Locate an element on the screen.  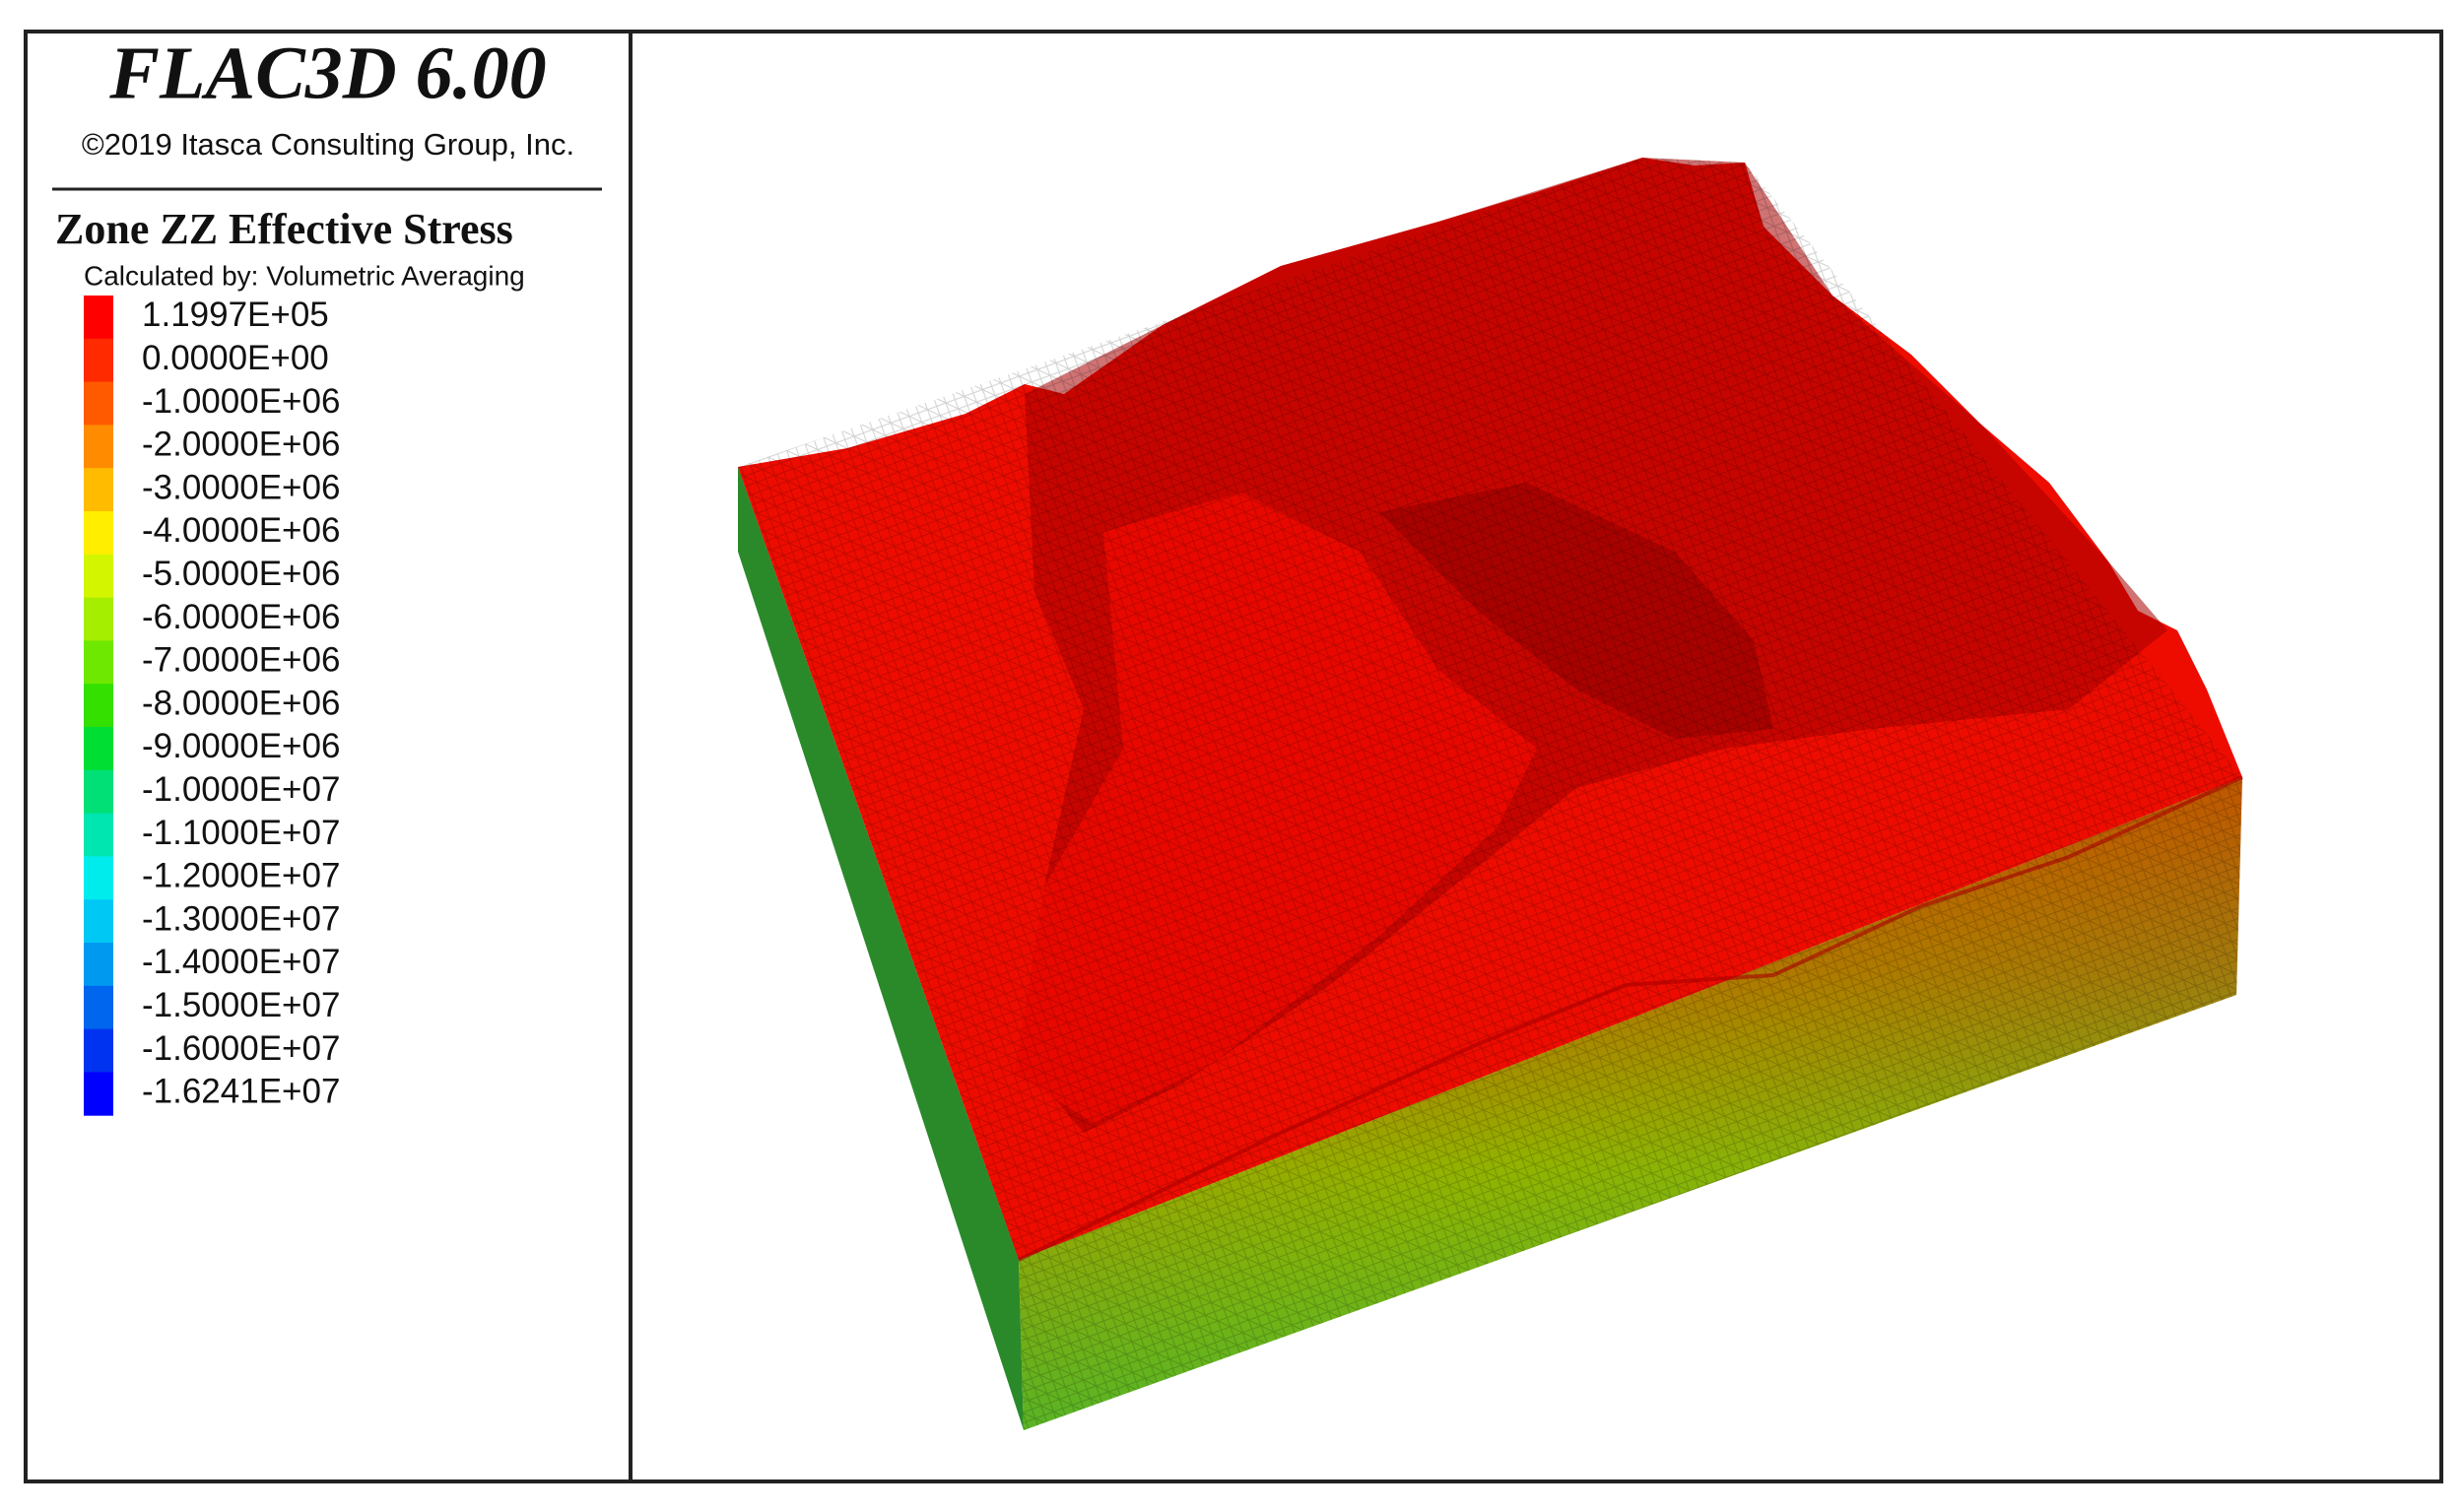
legend-label: -6.0000E+06 is located at coordinates (241, 617).